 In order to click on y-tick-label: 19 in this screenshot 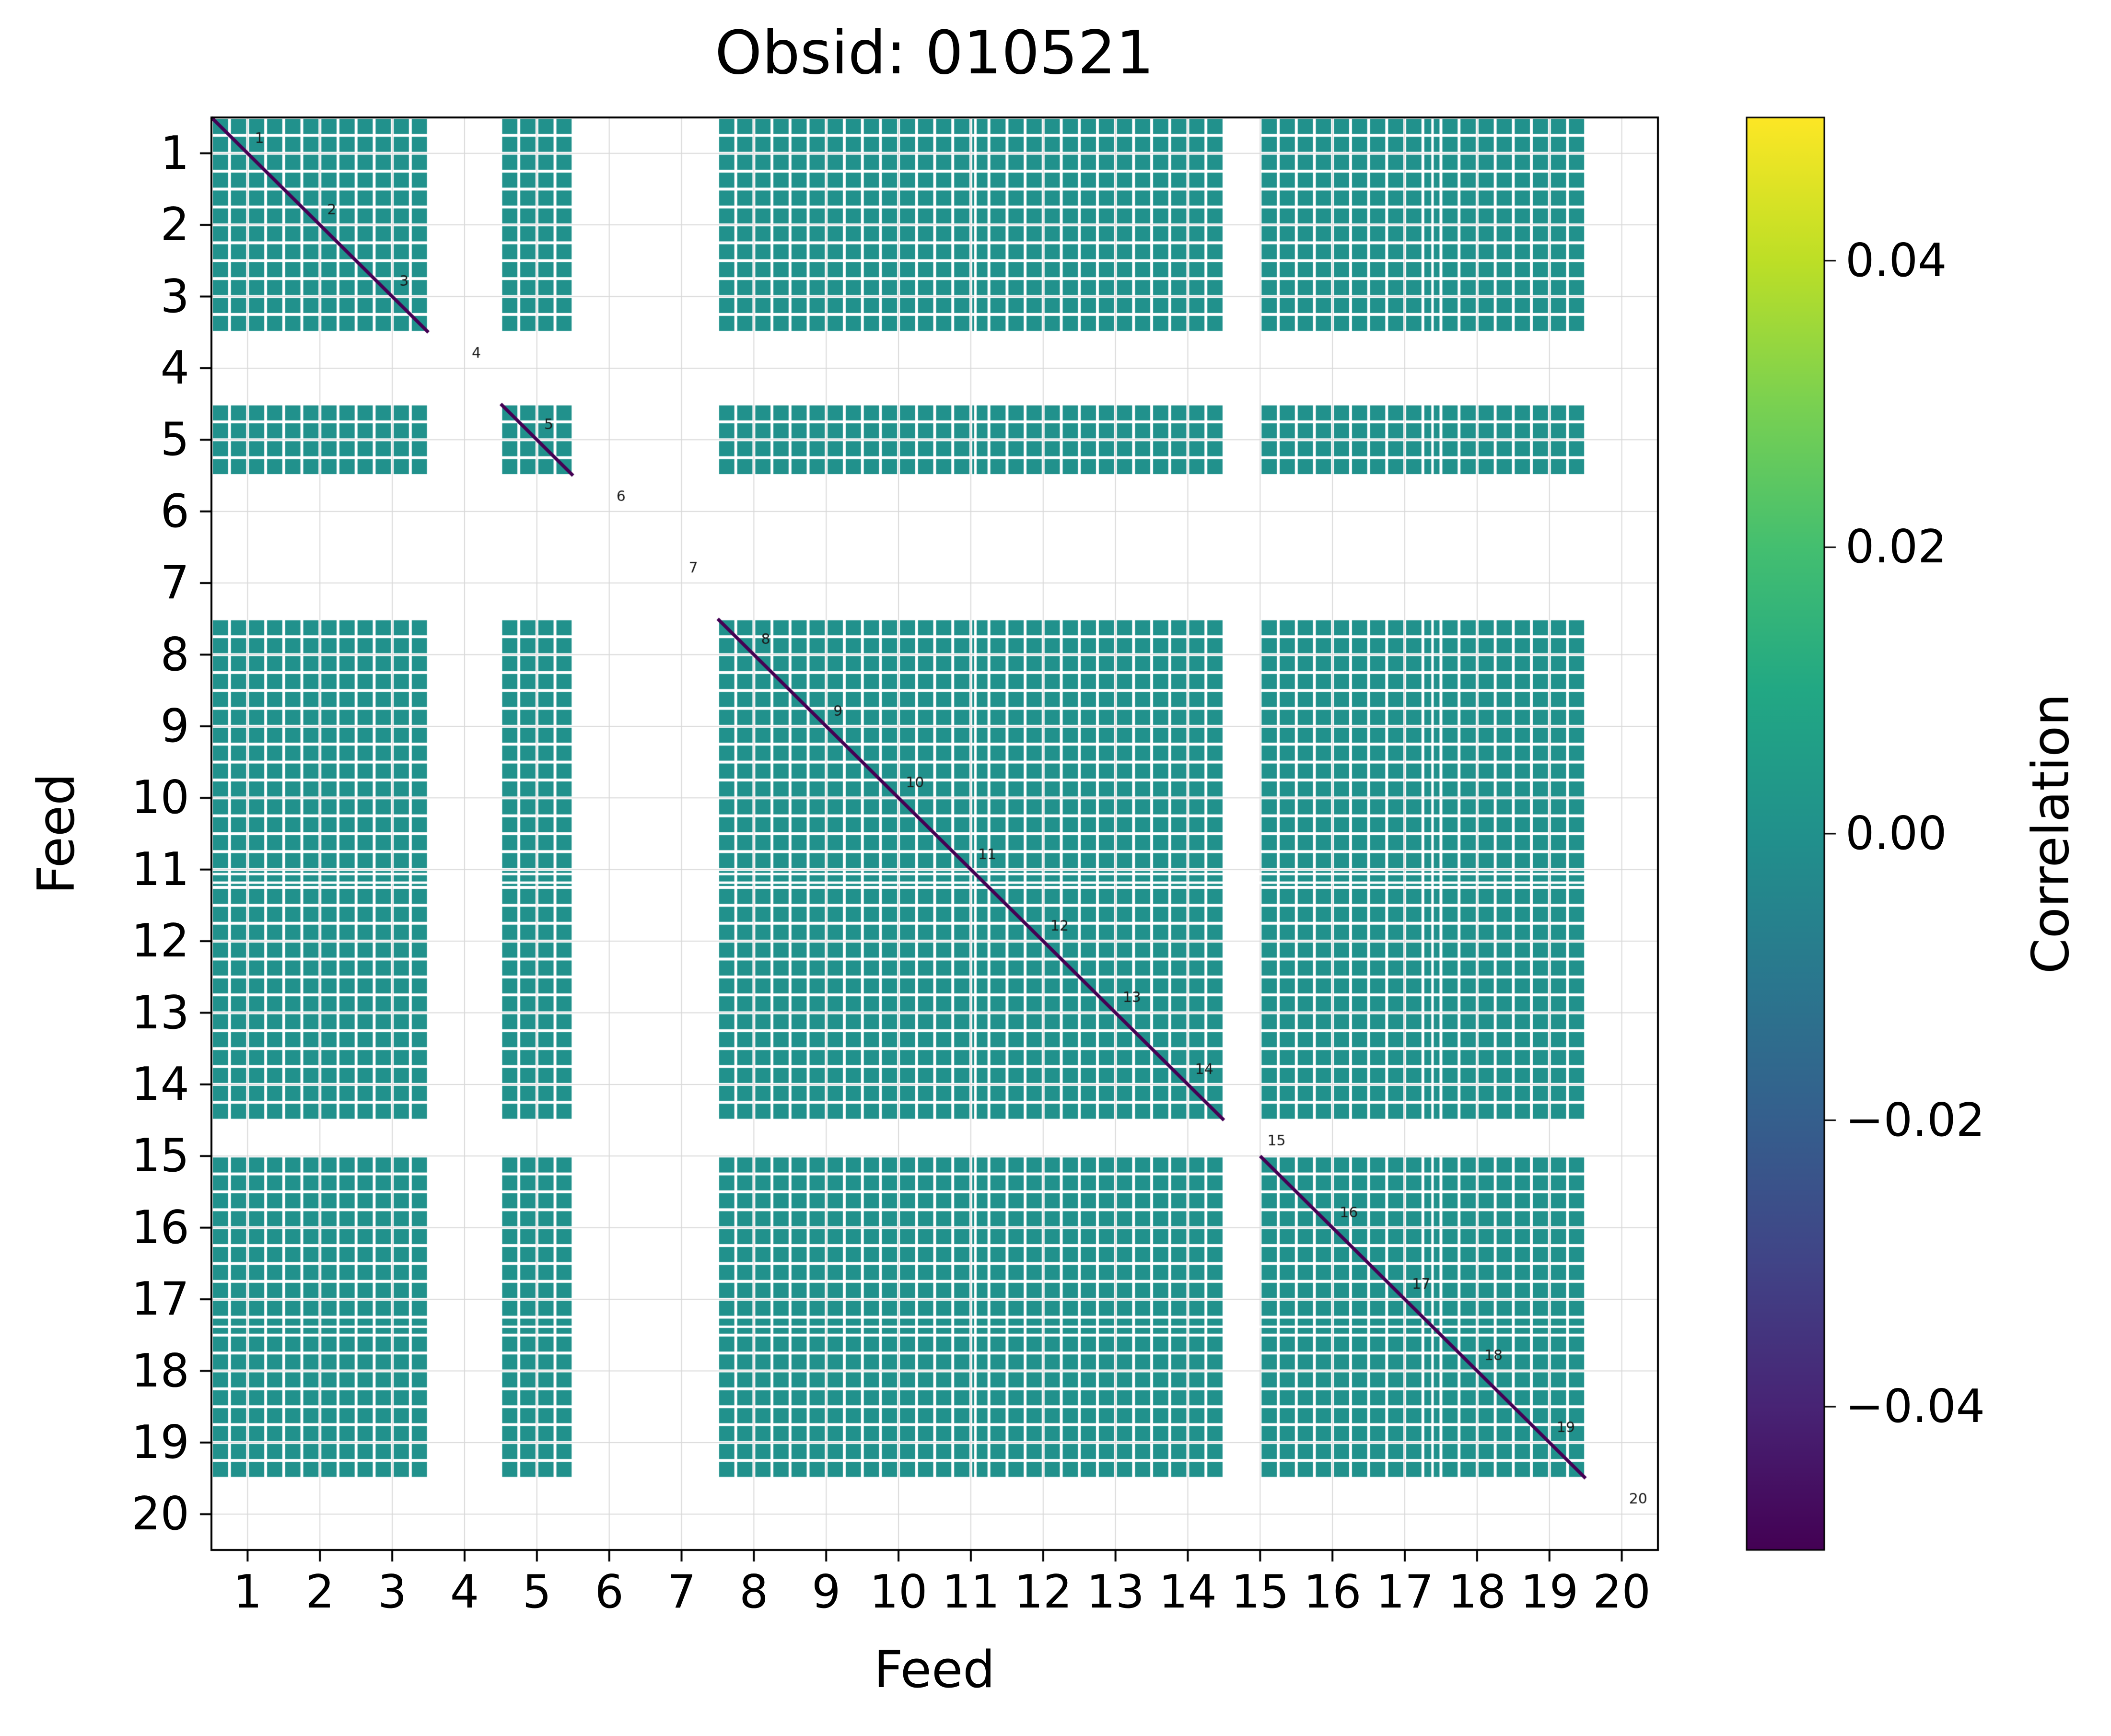, I will do `click(160, 1442)`.